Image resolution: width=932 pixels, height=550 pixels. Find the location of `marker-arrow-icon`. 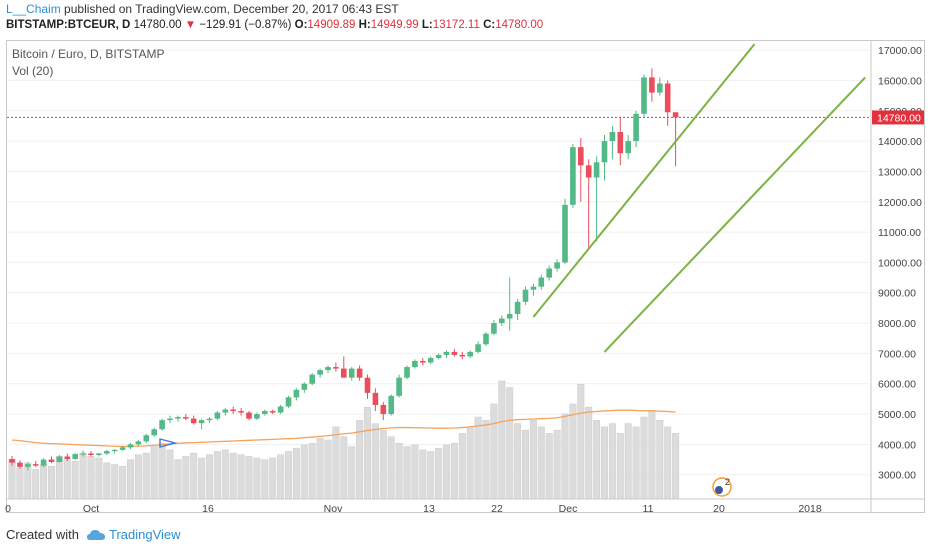

marker-arrow-icon is located at coordinates (168, 443).